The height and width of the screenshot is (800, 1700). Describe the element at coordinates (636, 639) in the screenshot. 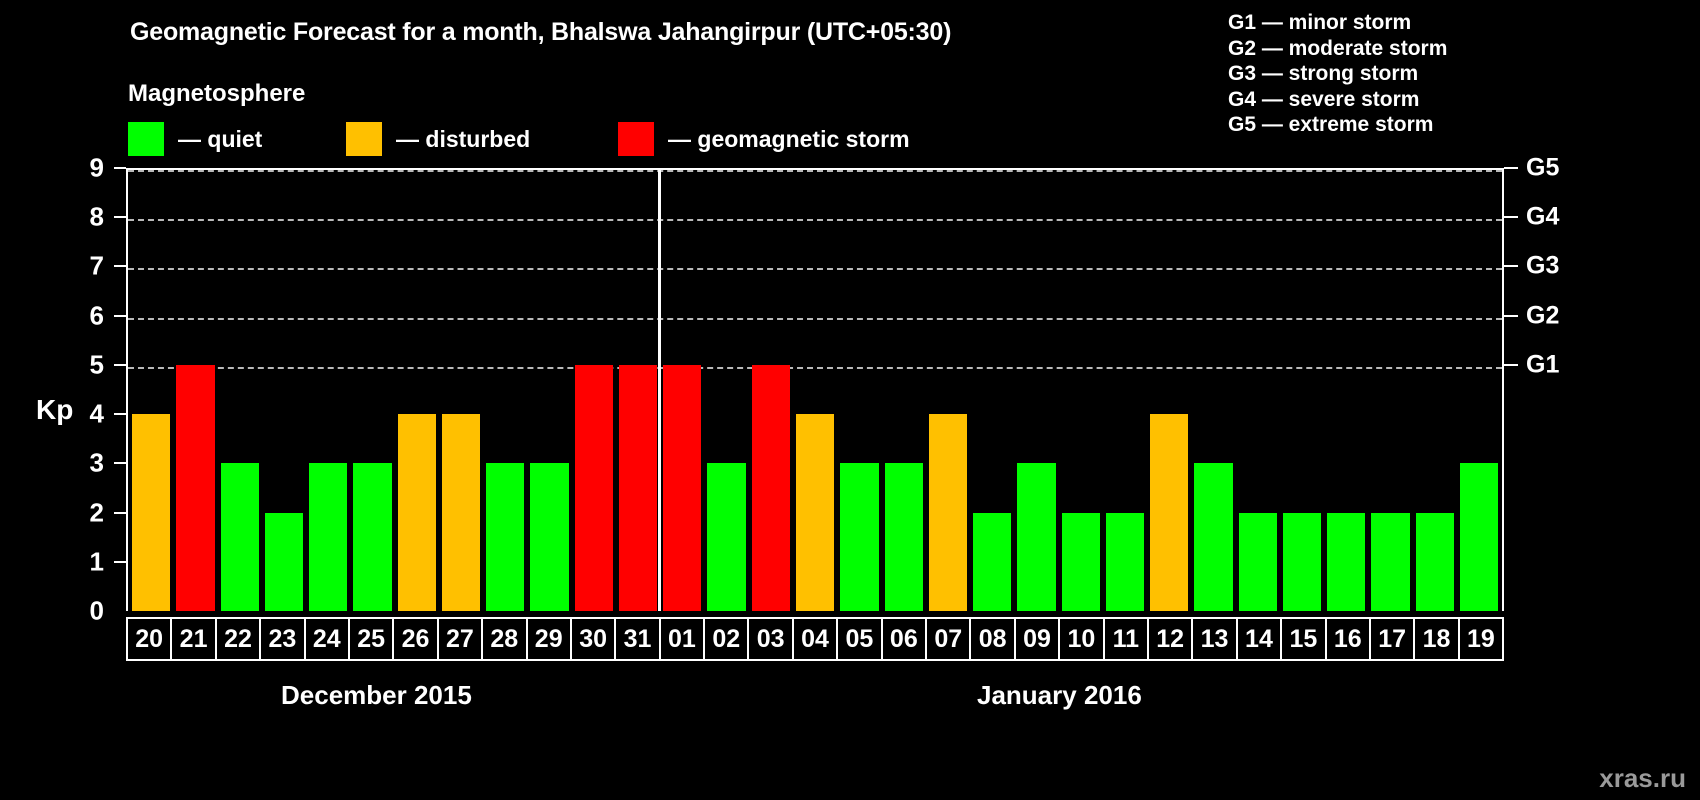

I see `date-cell-31: 31` at that location.